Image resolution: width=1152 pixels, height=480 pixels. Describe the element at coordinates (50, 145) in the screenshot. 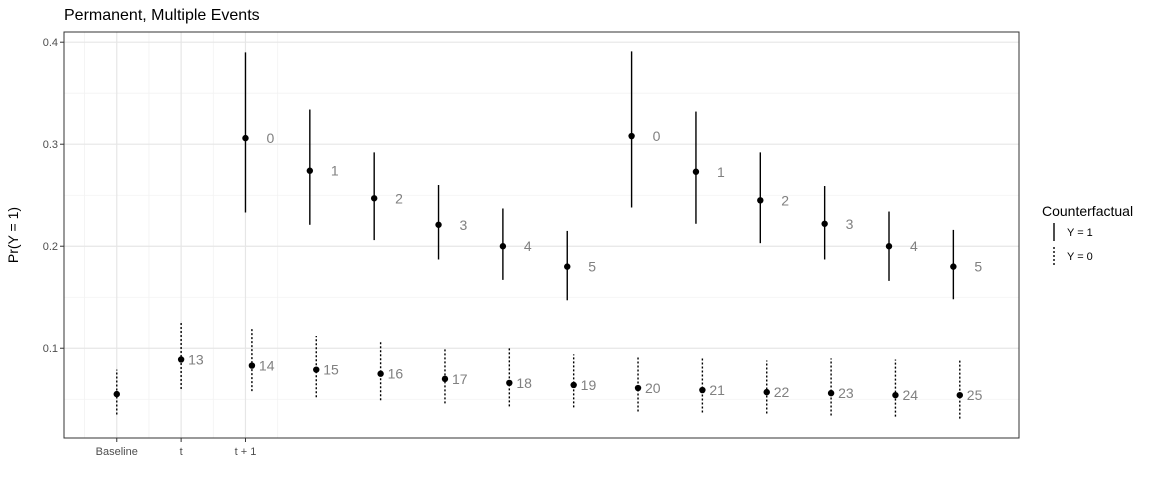

I see `y-tick-label: 0.3` at that location.